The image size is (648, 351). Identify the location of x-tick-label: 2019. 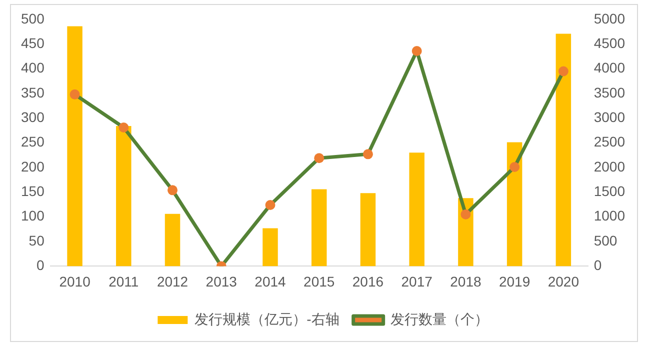
(514, 281).